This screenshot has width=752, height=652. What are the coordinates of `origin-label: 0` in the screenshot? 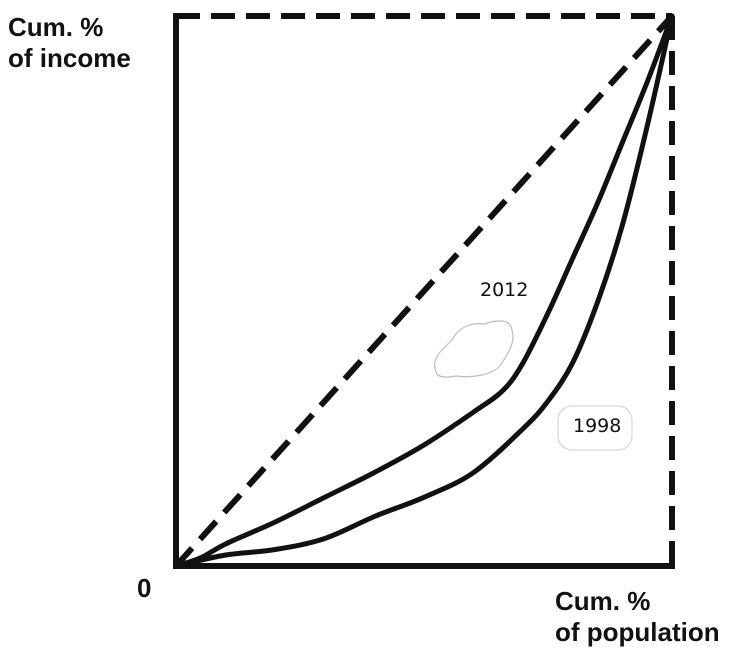 It's located at (144, 588).